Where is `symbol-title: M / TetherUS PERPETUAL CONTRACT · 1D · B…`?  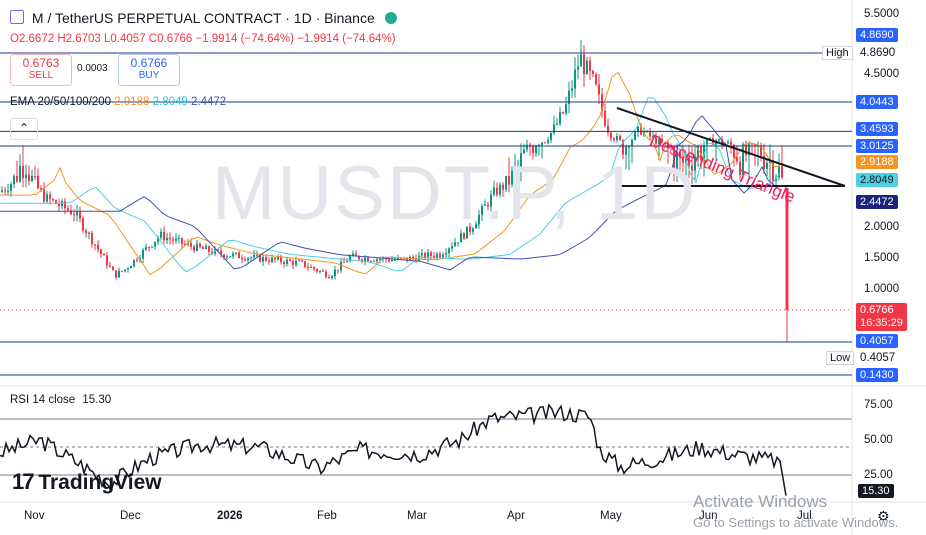 symbol-title: M / TetherUS PERPETUAL CONTRACT · 1D · B… is located at coordinates (203, 18).